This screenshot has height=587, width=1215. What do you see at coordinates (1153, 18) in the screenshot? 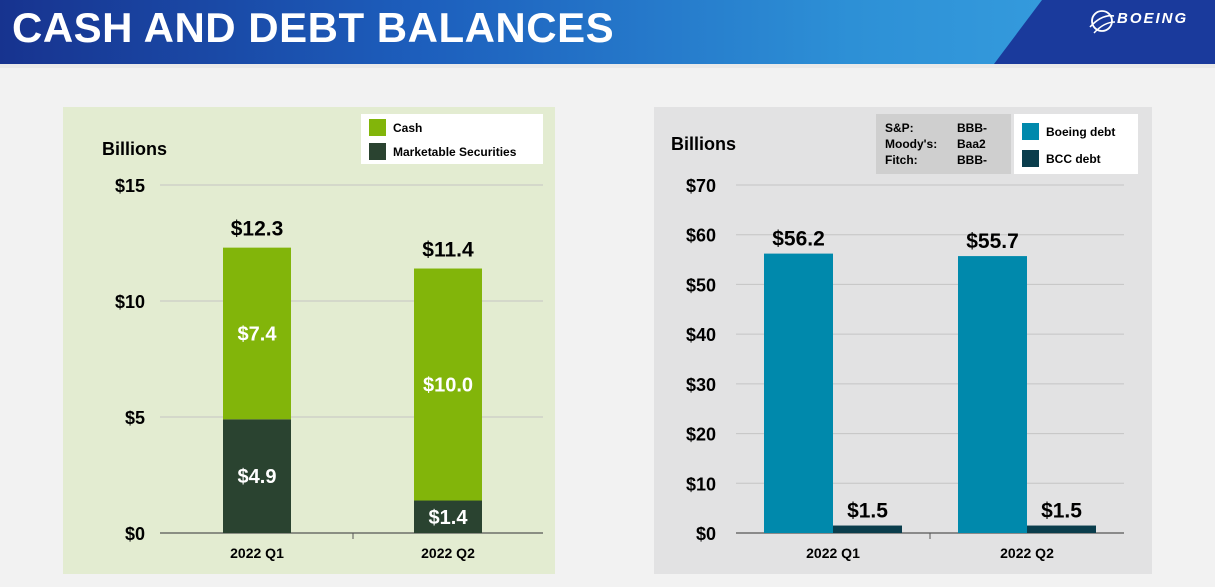
I see `boeing-wordmark: BOEING` at bounding box center [1153, 18].